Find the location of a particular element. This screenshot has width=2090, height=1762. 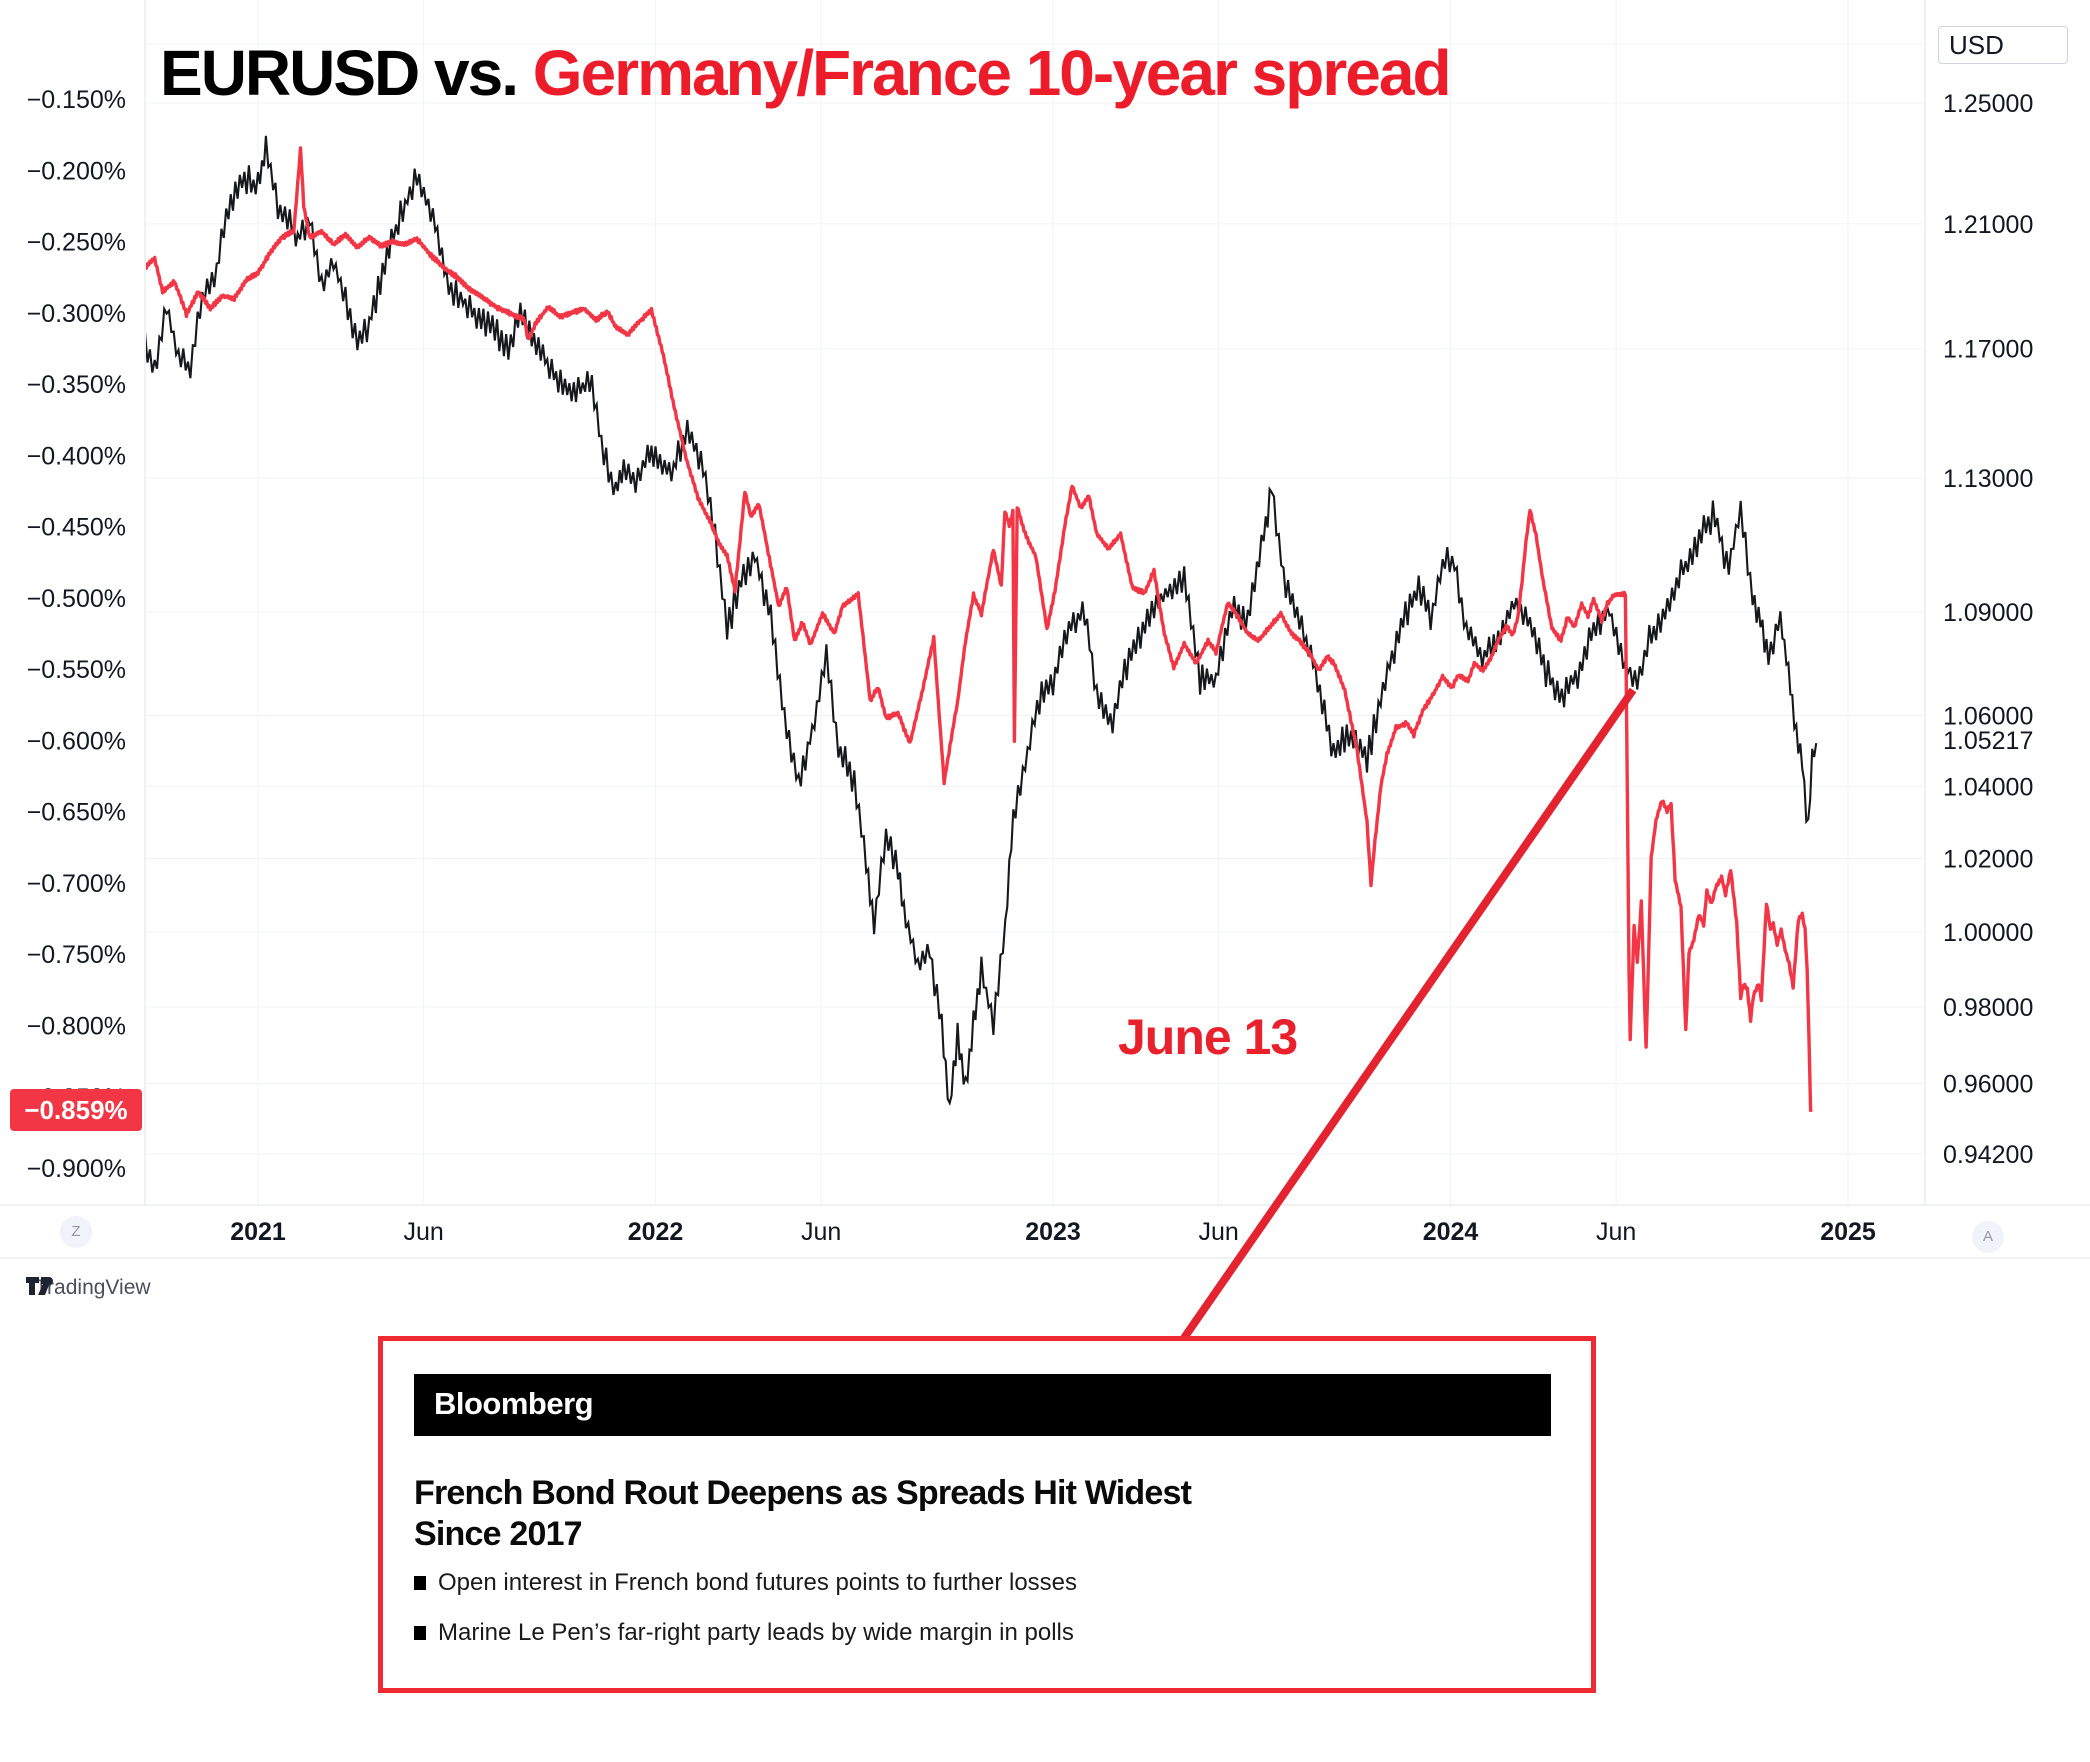

tradingview-logo: TradingView is located at coordinates (88, 1288).